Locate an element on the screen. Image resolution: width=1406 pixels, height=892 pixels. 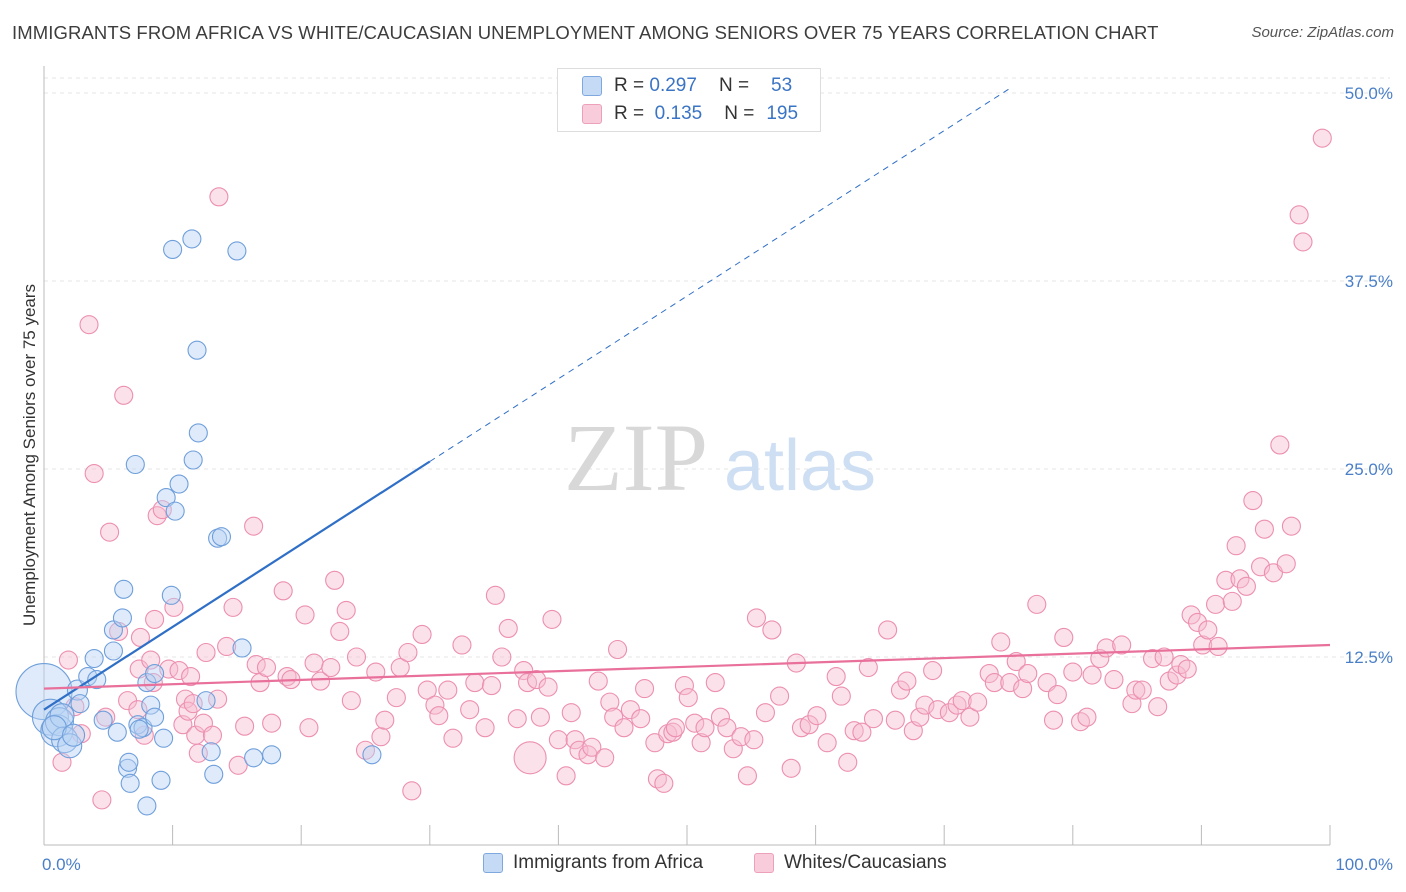
legend-n-value: 195 is located at coordinates (782, 113).